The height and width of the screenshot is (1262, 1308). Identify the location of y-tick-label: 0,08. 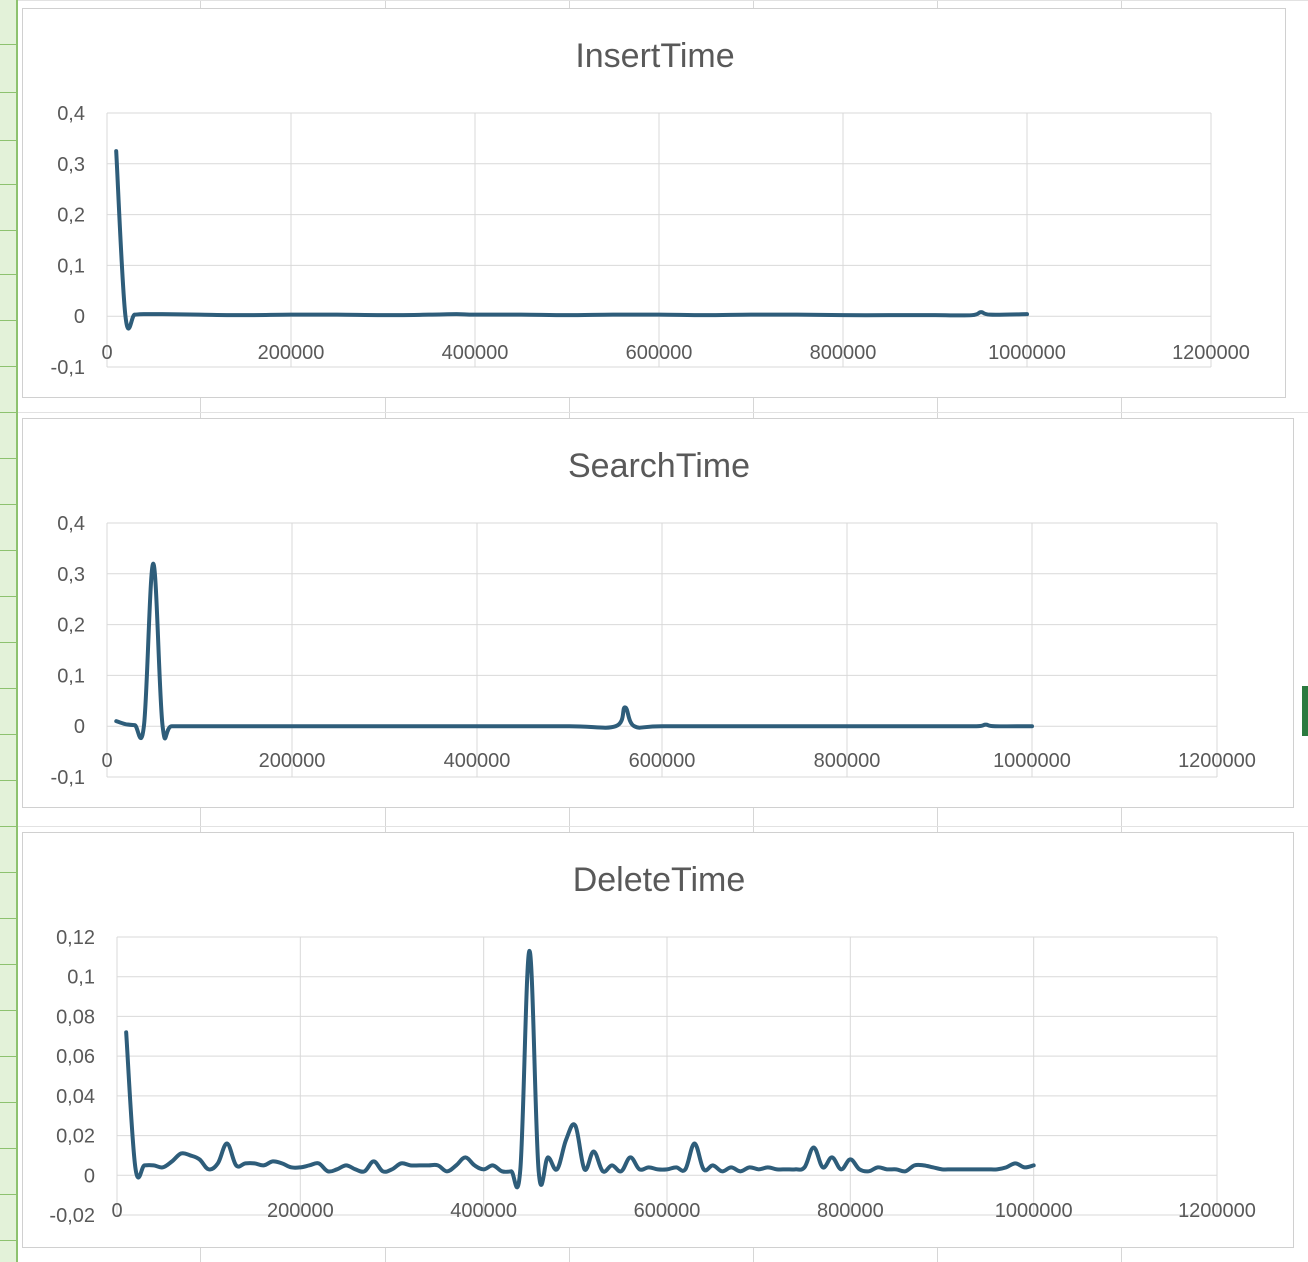
(75, 1017).